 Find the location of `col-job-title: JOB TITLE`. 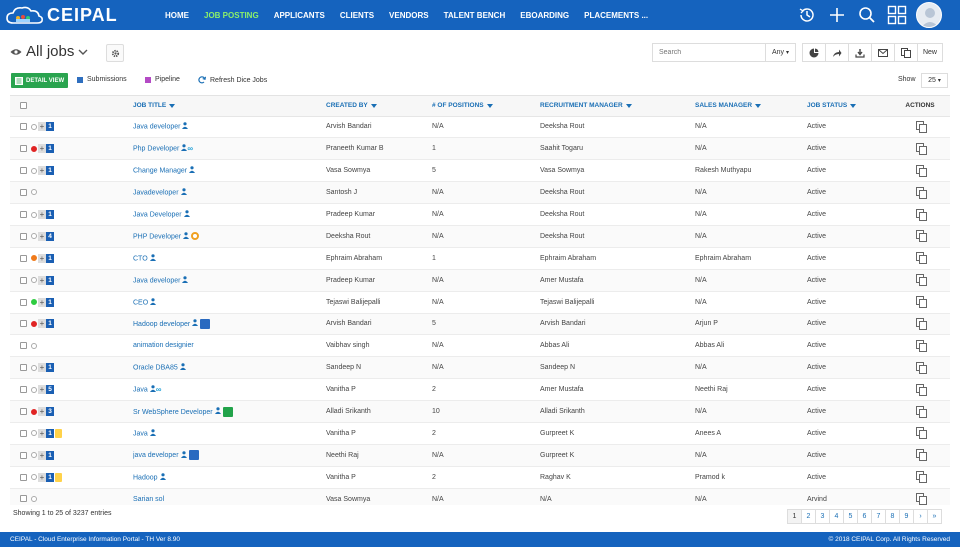

col-job-title: JOB TITLE is located at coordinates (229, 106).